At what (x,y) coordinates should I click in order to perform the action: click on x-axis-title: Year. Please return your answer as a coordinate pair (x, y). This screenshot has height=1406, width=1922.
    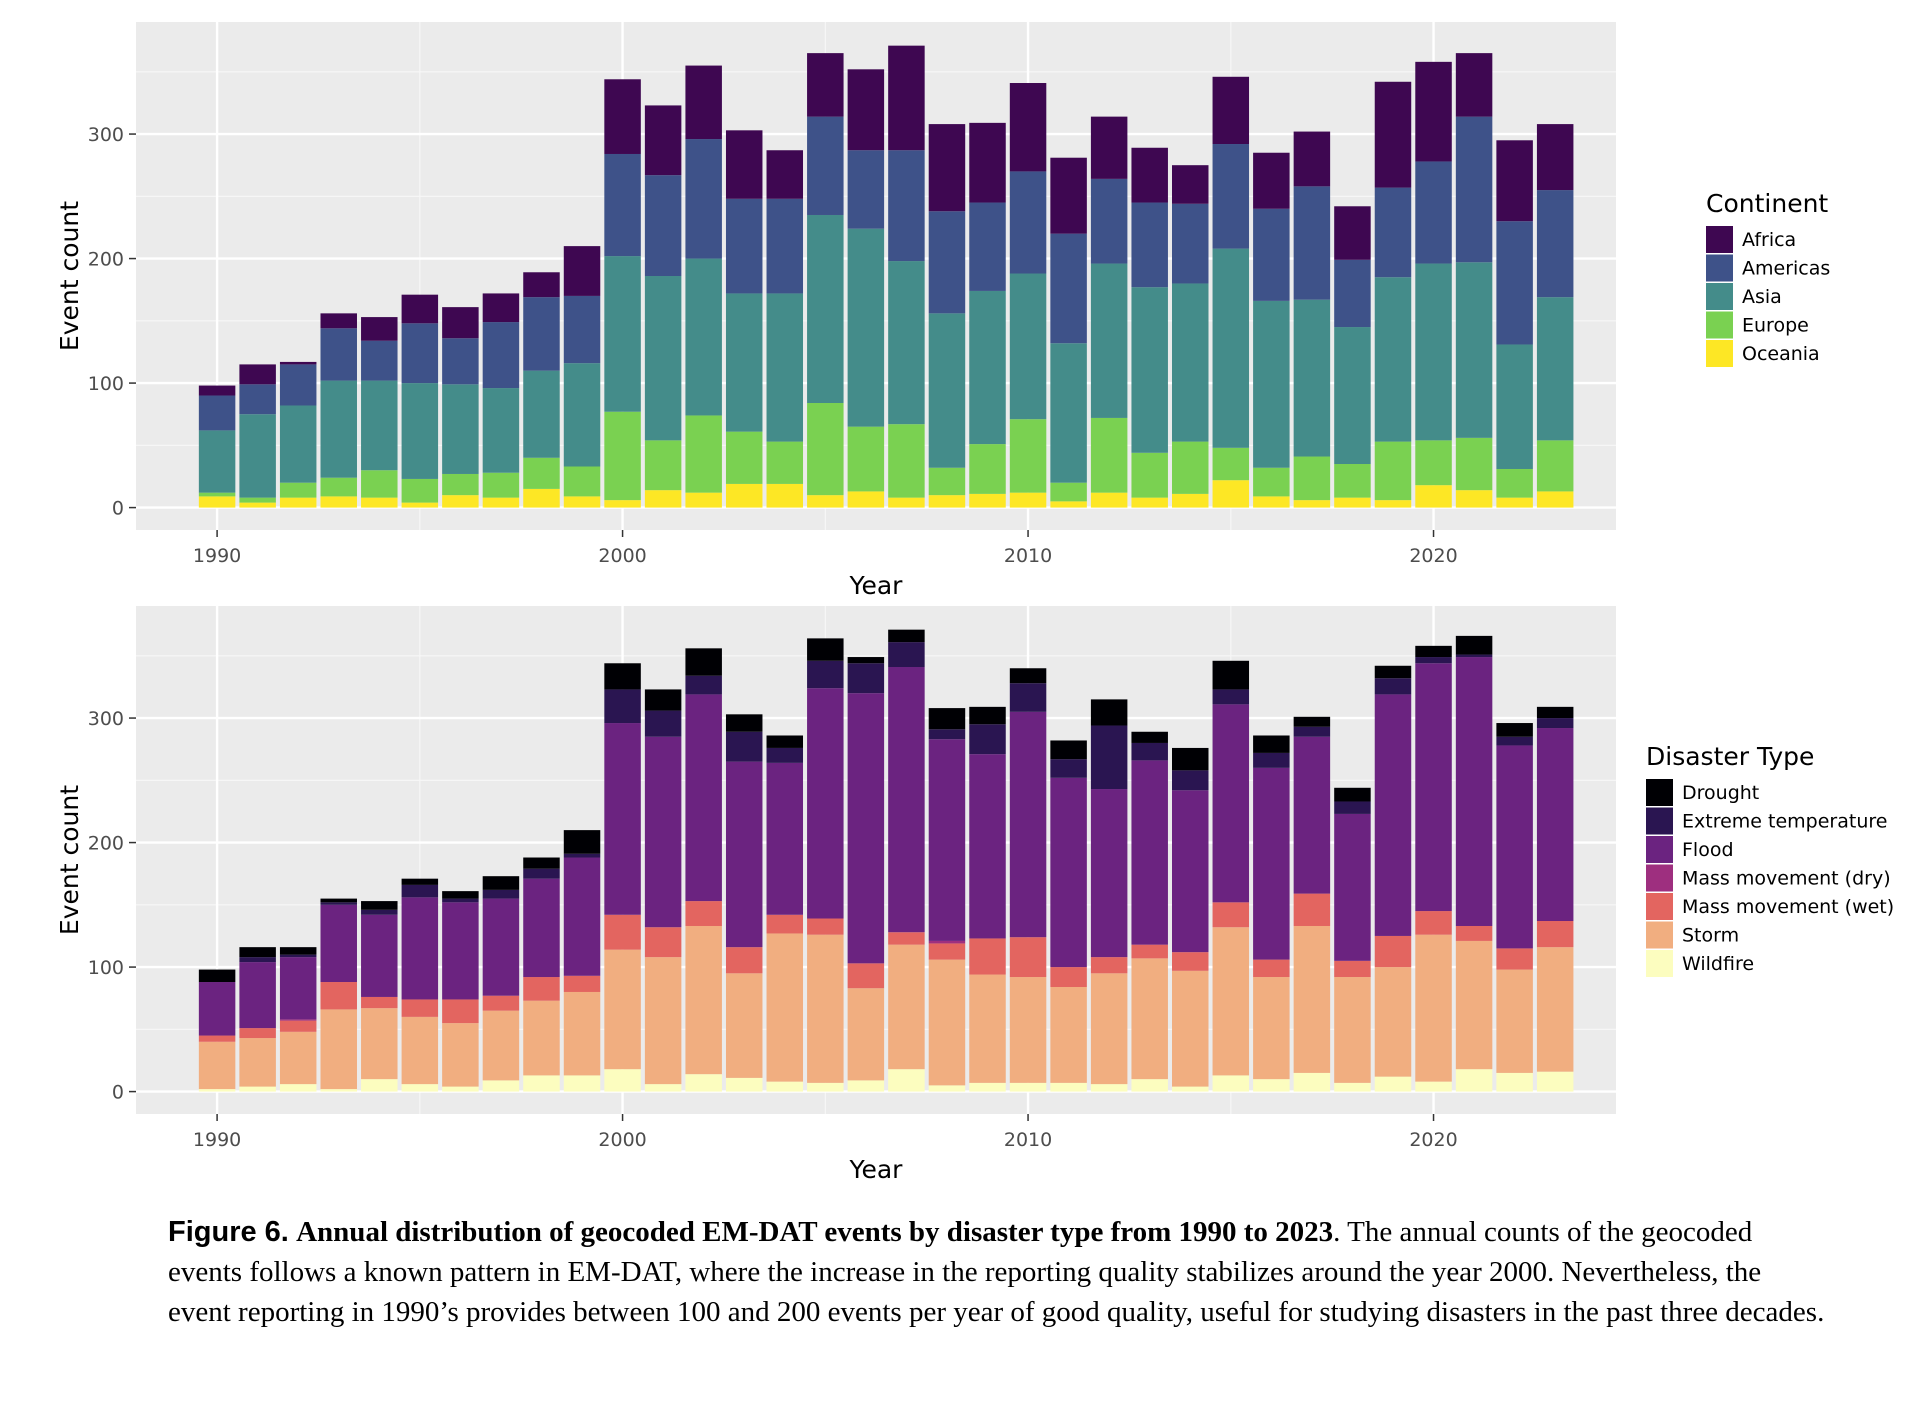
    Looking at the image, I should click on (876, 585).